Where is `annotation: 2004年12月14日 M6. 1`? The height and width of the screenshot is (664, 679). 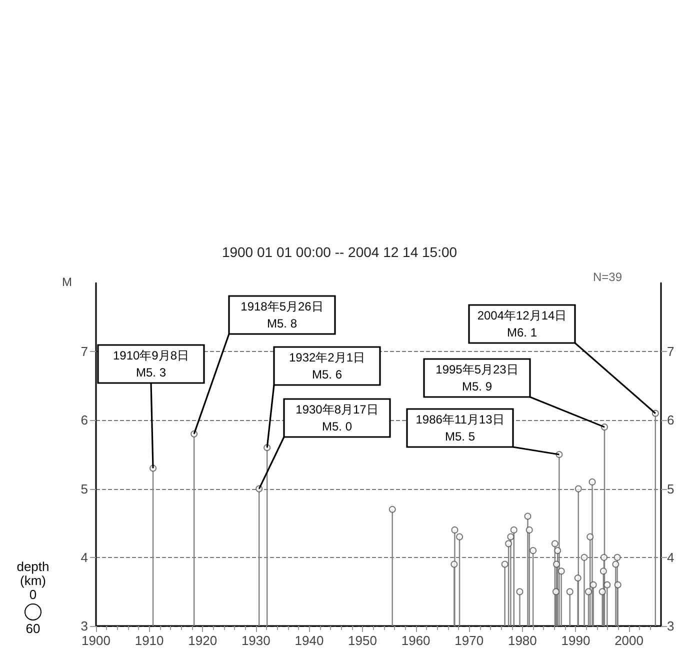
annotation: 2004年12月14日 M6. 1 is located at coordinates (522, 324).